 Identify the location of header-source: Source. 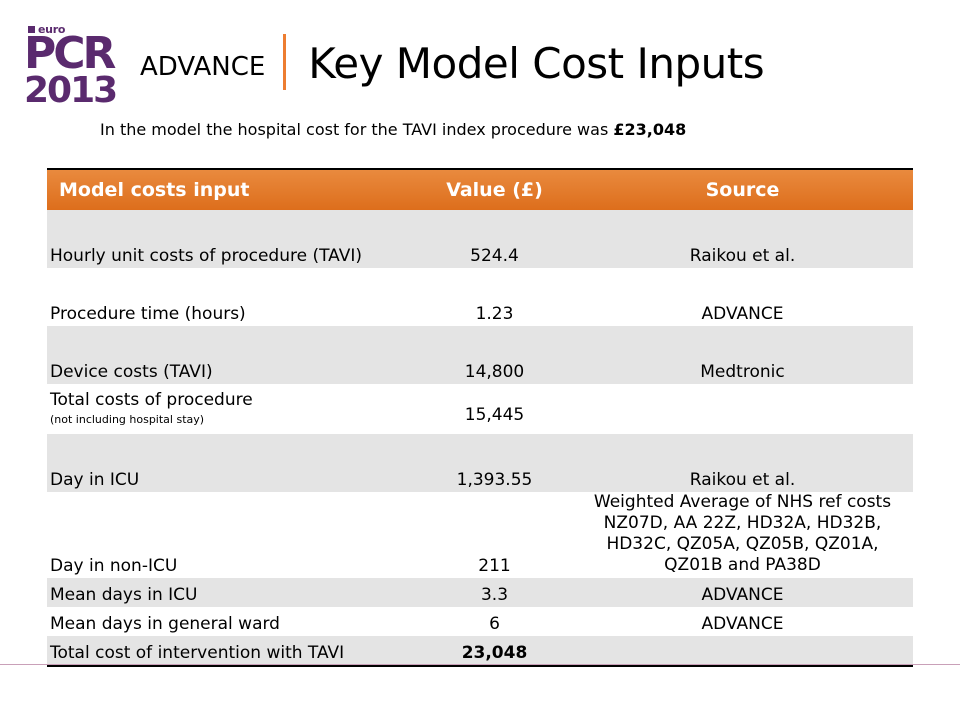
(742, 189).